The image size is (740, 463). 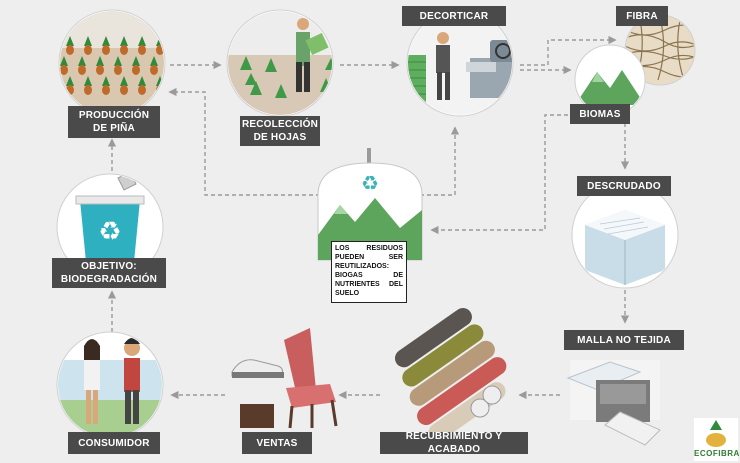 What do you see at coordinates (600, 114) in the screenshot?
I see `label-biomas: BIOMAS` at bounding box center [600, 114].